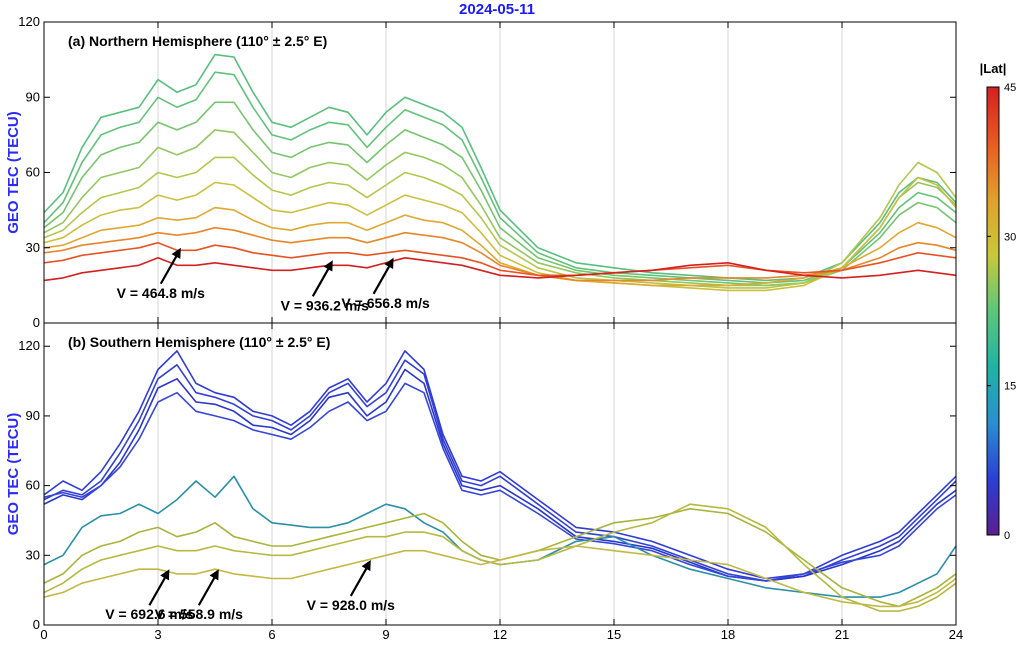 The height and width of the screenshot is (653, 1024). Describe the element at coordinates (199, 342) in the screenshot. I see `panel-title: (b) Southern Hemisphere (110° ± 2.5° E)` at that location.